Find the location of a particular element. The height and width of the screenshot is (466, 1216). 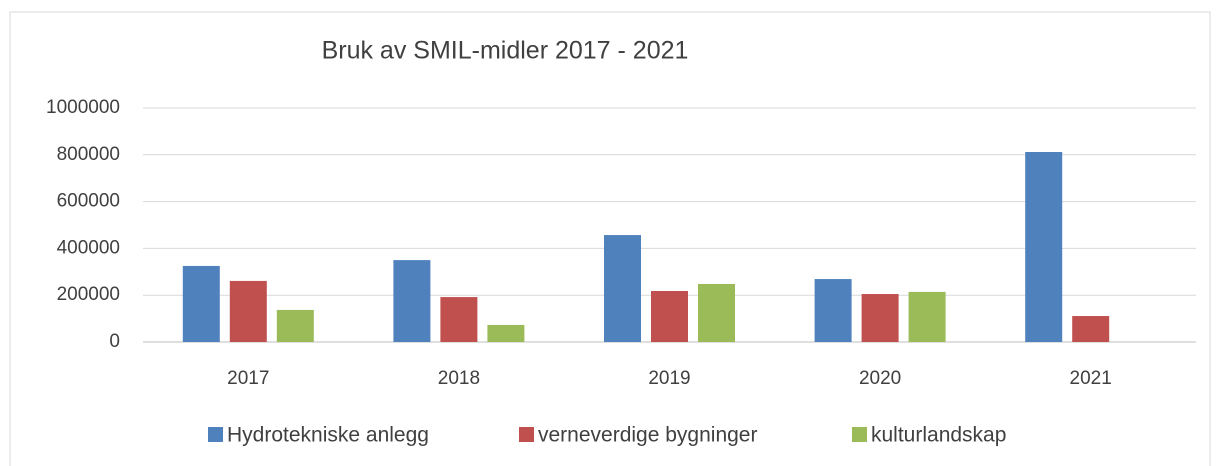

y-tick-label: 600000 is located at coordinates (88, 201).